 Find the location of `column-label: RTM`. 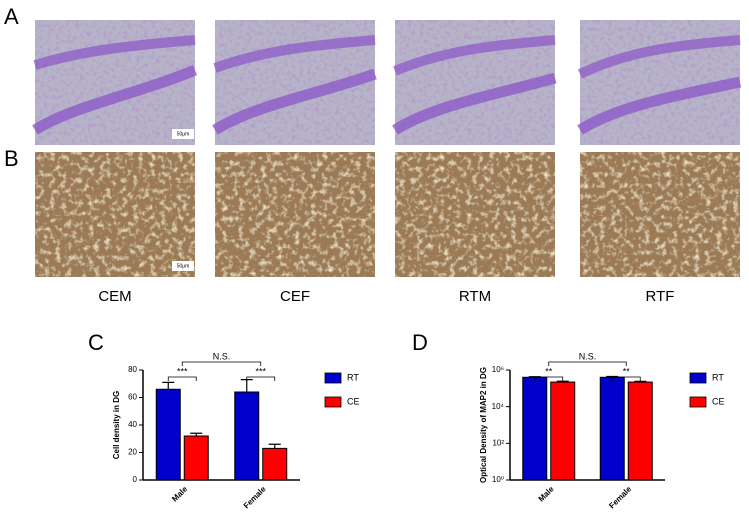

column-label: RTM is located at coordinates (475, 296).